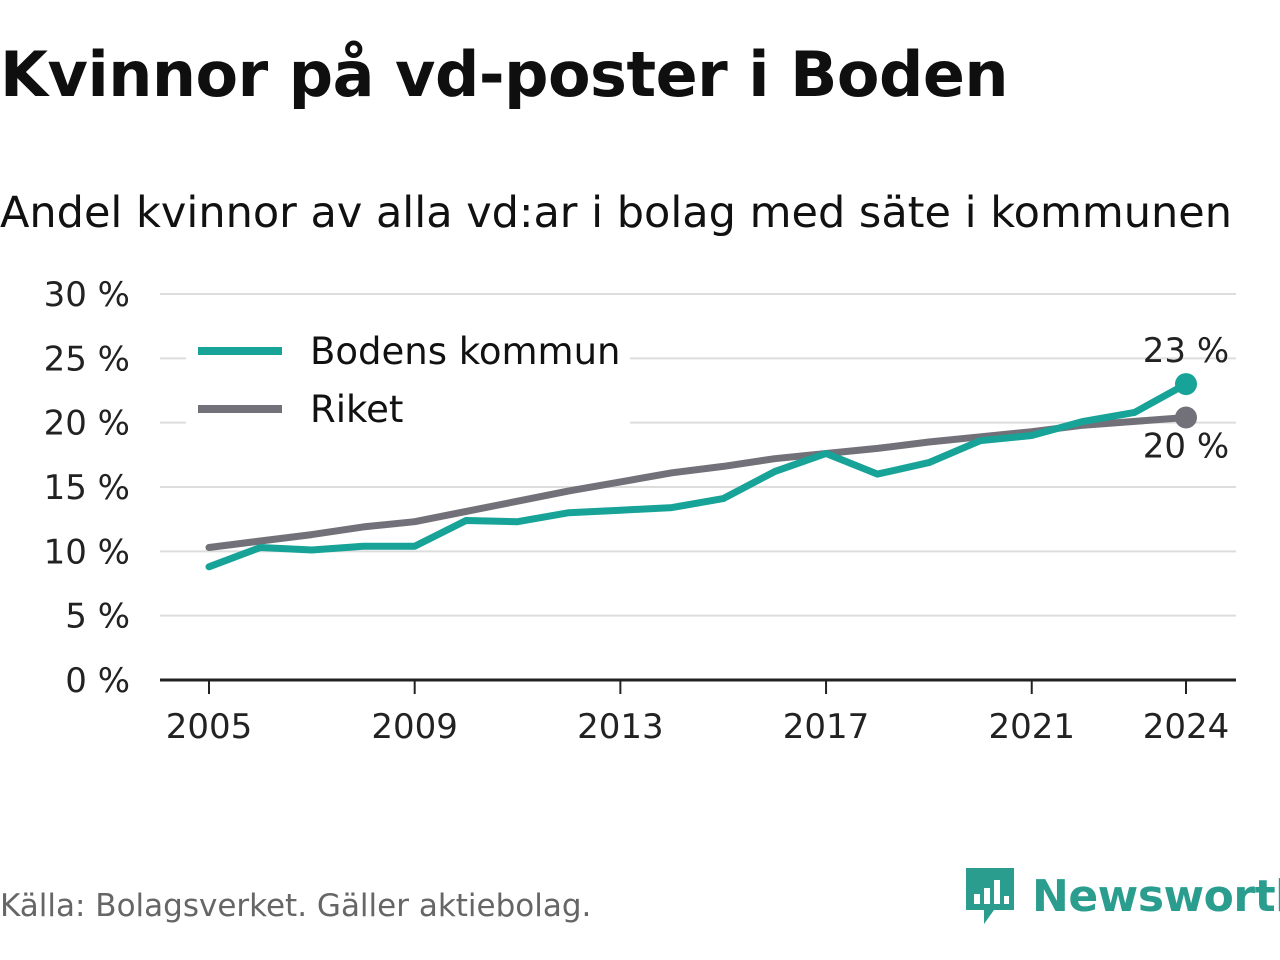  Describe the element at coordinates (990, 896) in the screenshot. I see `newsworthy-logo-icon` at that location.